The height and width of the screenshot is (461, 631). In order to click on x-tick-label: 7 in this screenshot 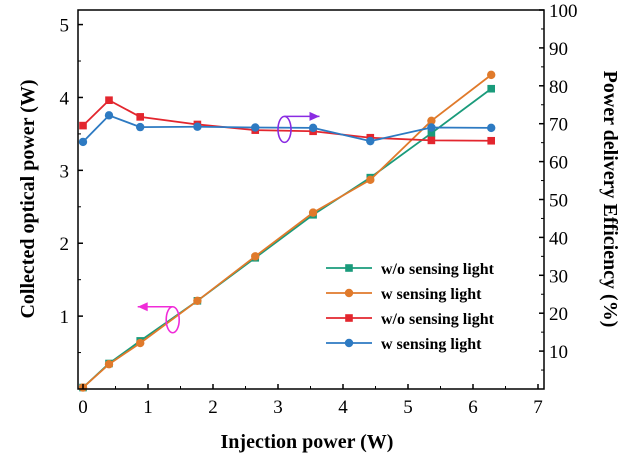, I will do `click(538, 407)`.